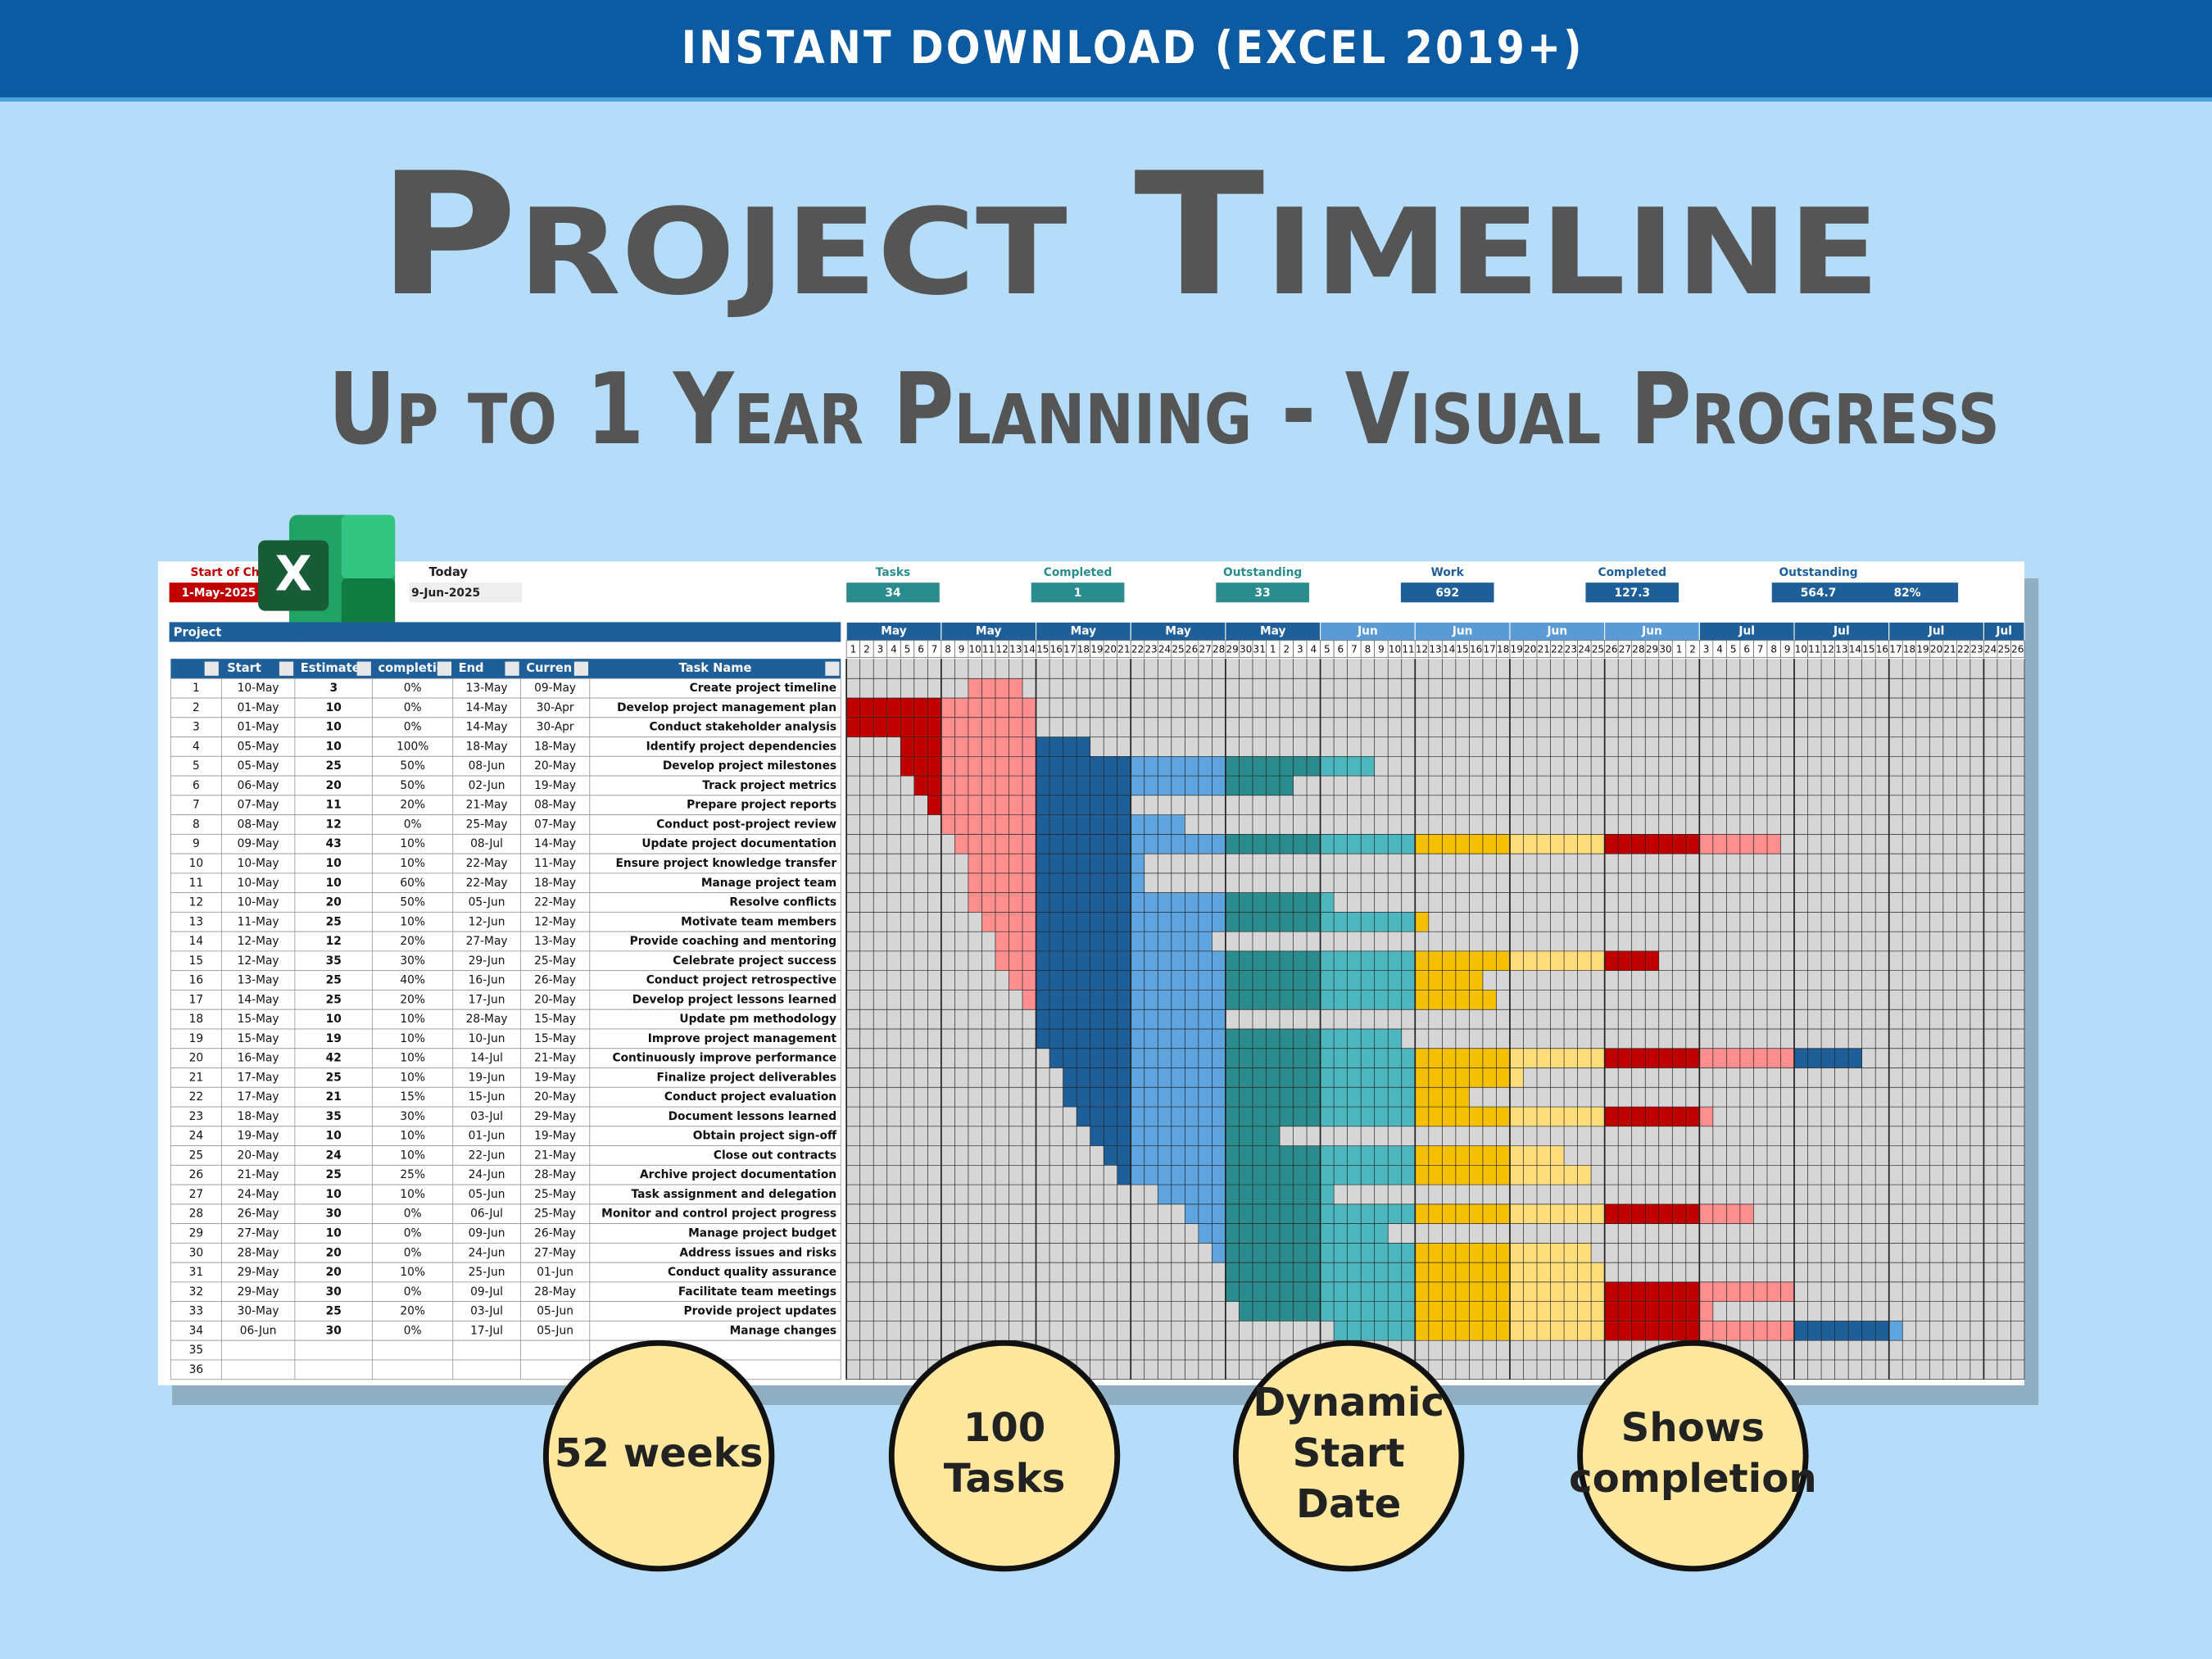 The height and width of the screenshot is (1659, 2212). What do you see at coordinates (486, 843) in the screenshot?
I see `cell: 08-Jul` at bounding box center [486, 843].